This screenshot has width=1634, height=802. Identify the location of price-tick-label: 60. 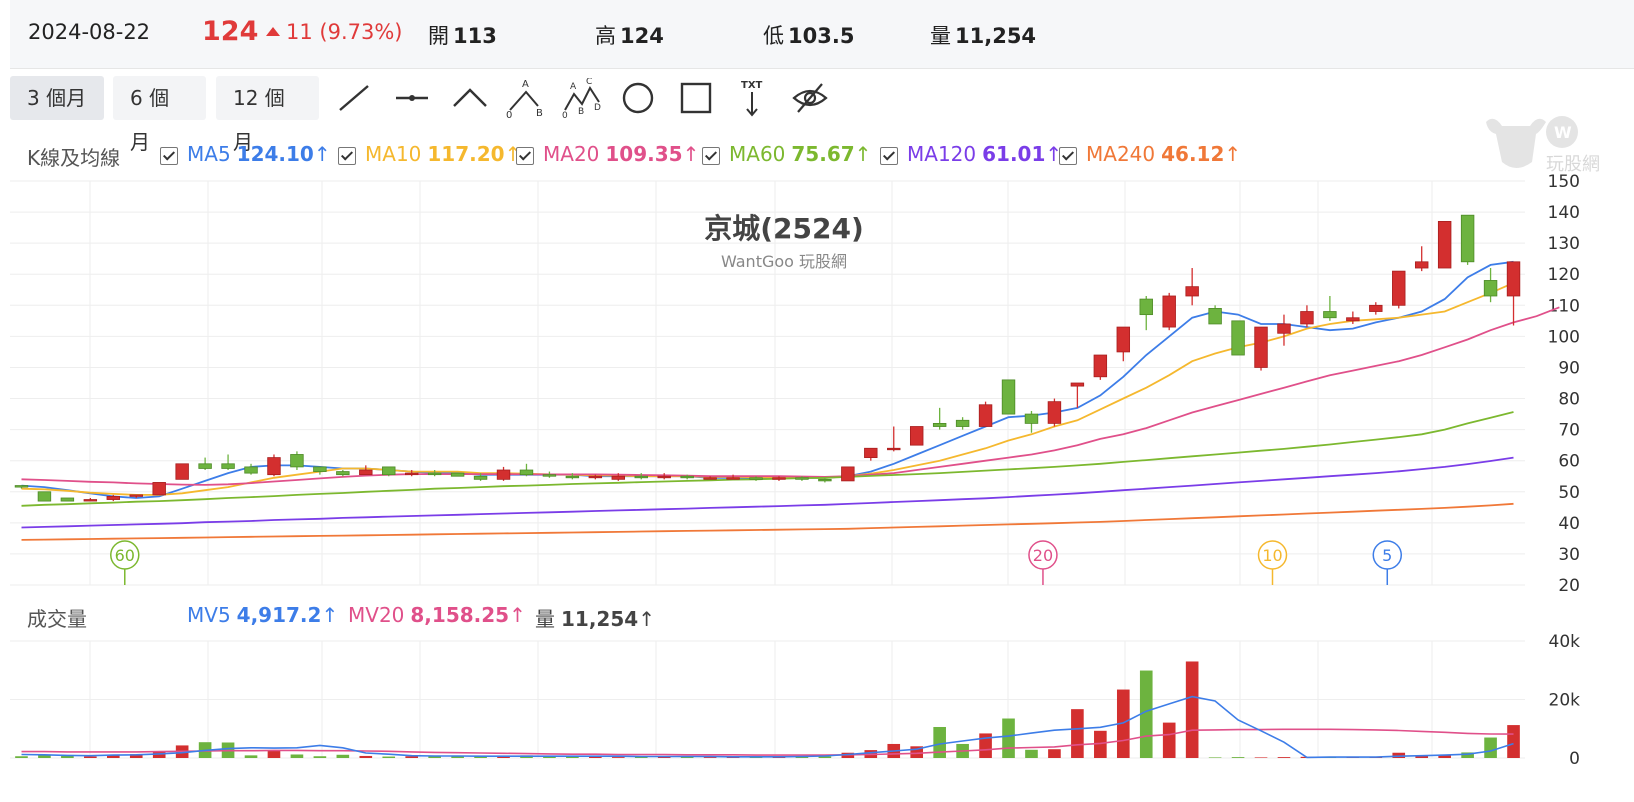
(1569, 462).